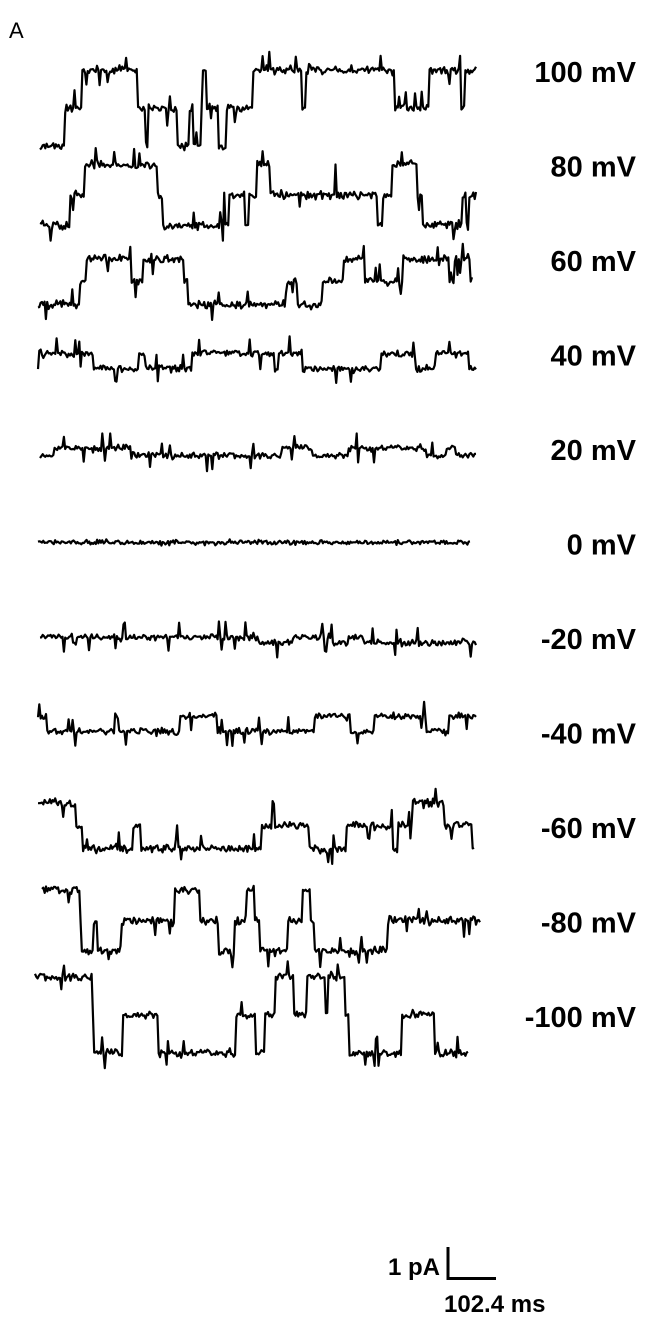 The image size is (648, 1320). Describe the element at coordinates (414, 1267) in the screenshot. I see `scale-current-label: 1 pA` at that location.